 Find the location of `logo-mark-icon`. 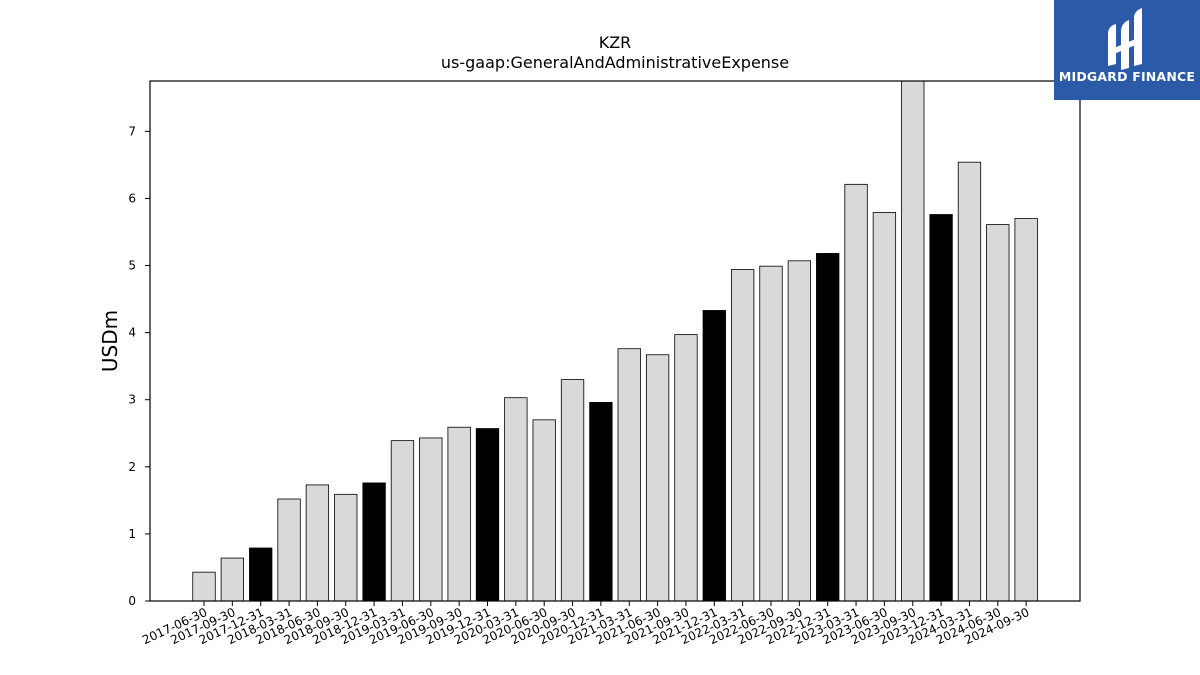

logo-mark-icon is located at coordinates (1125, 39).